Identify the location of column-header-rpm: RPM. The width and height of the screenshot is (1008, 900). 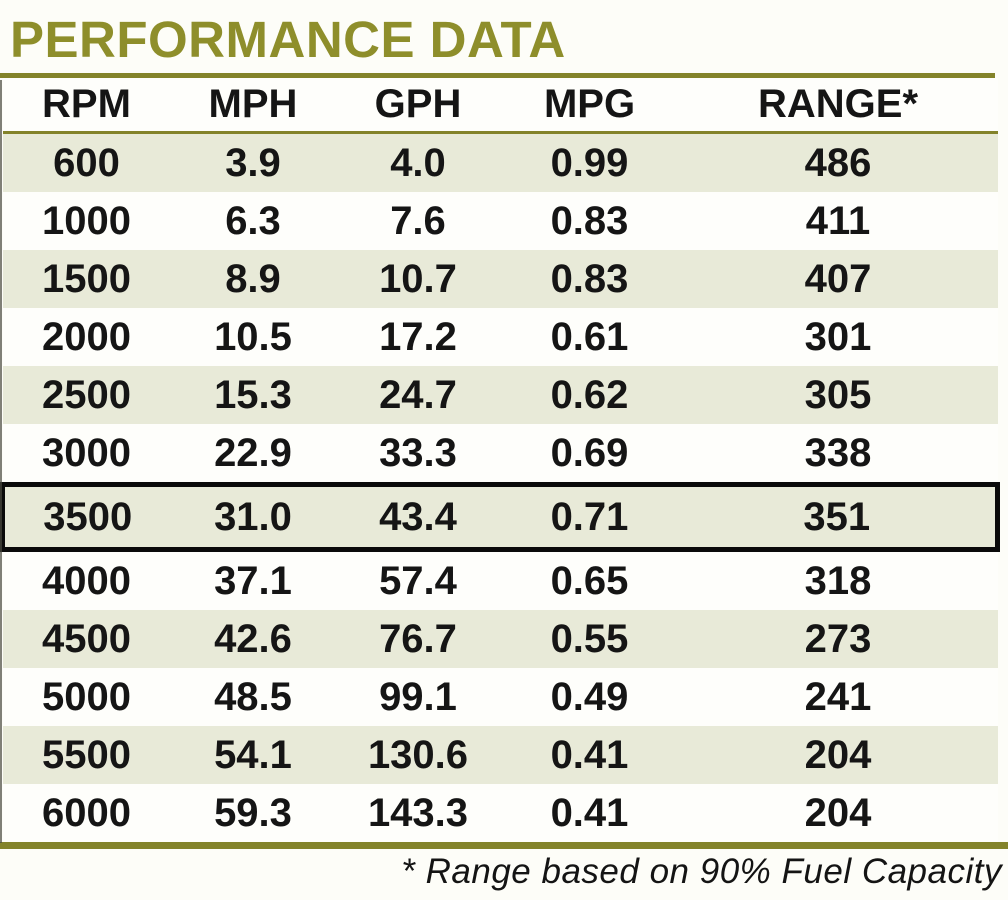
(86, 105).